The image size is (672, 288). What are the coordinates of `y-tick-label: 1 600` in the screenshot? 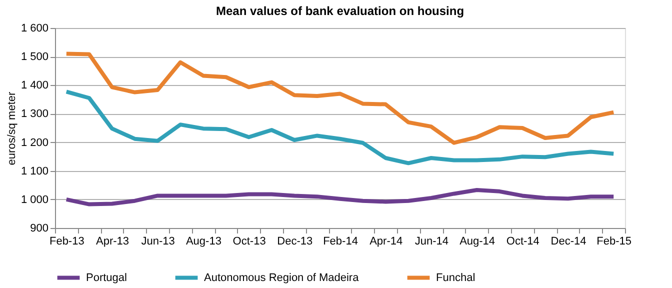 It's located at (34, 28).